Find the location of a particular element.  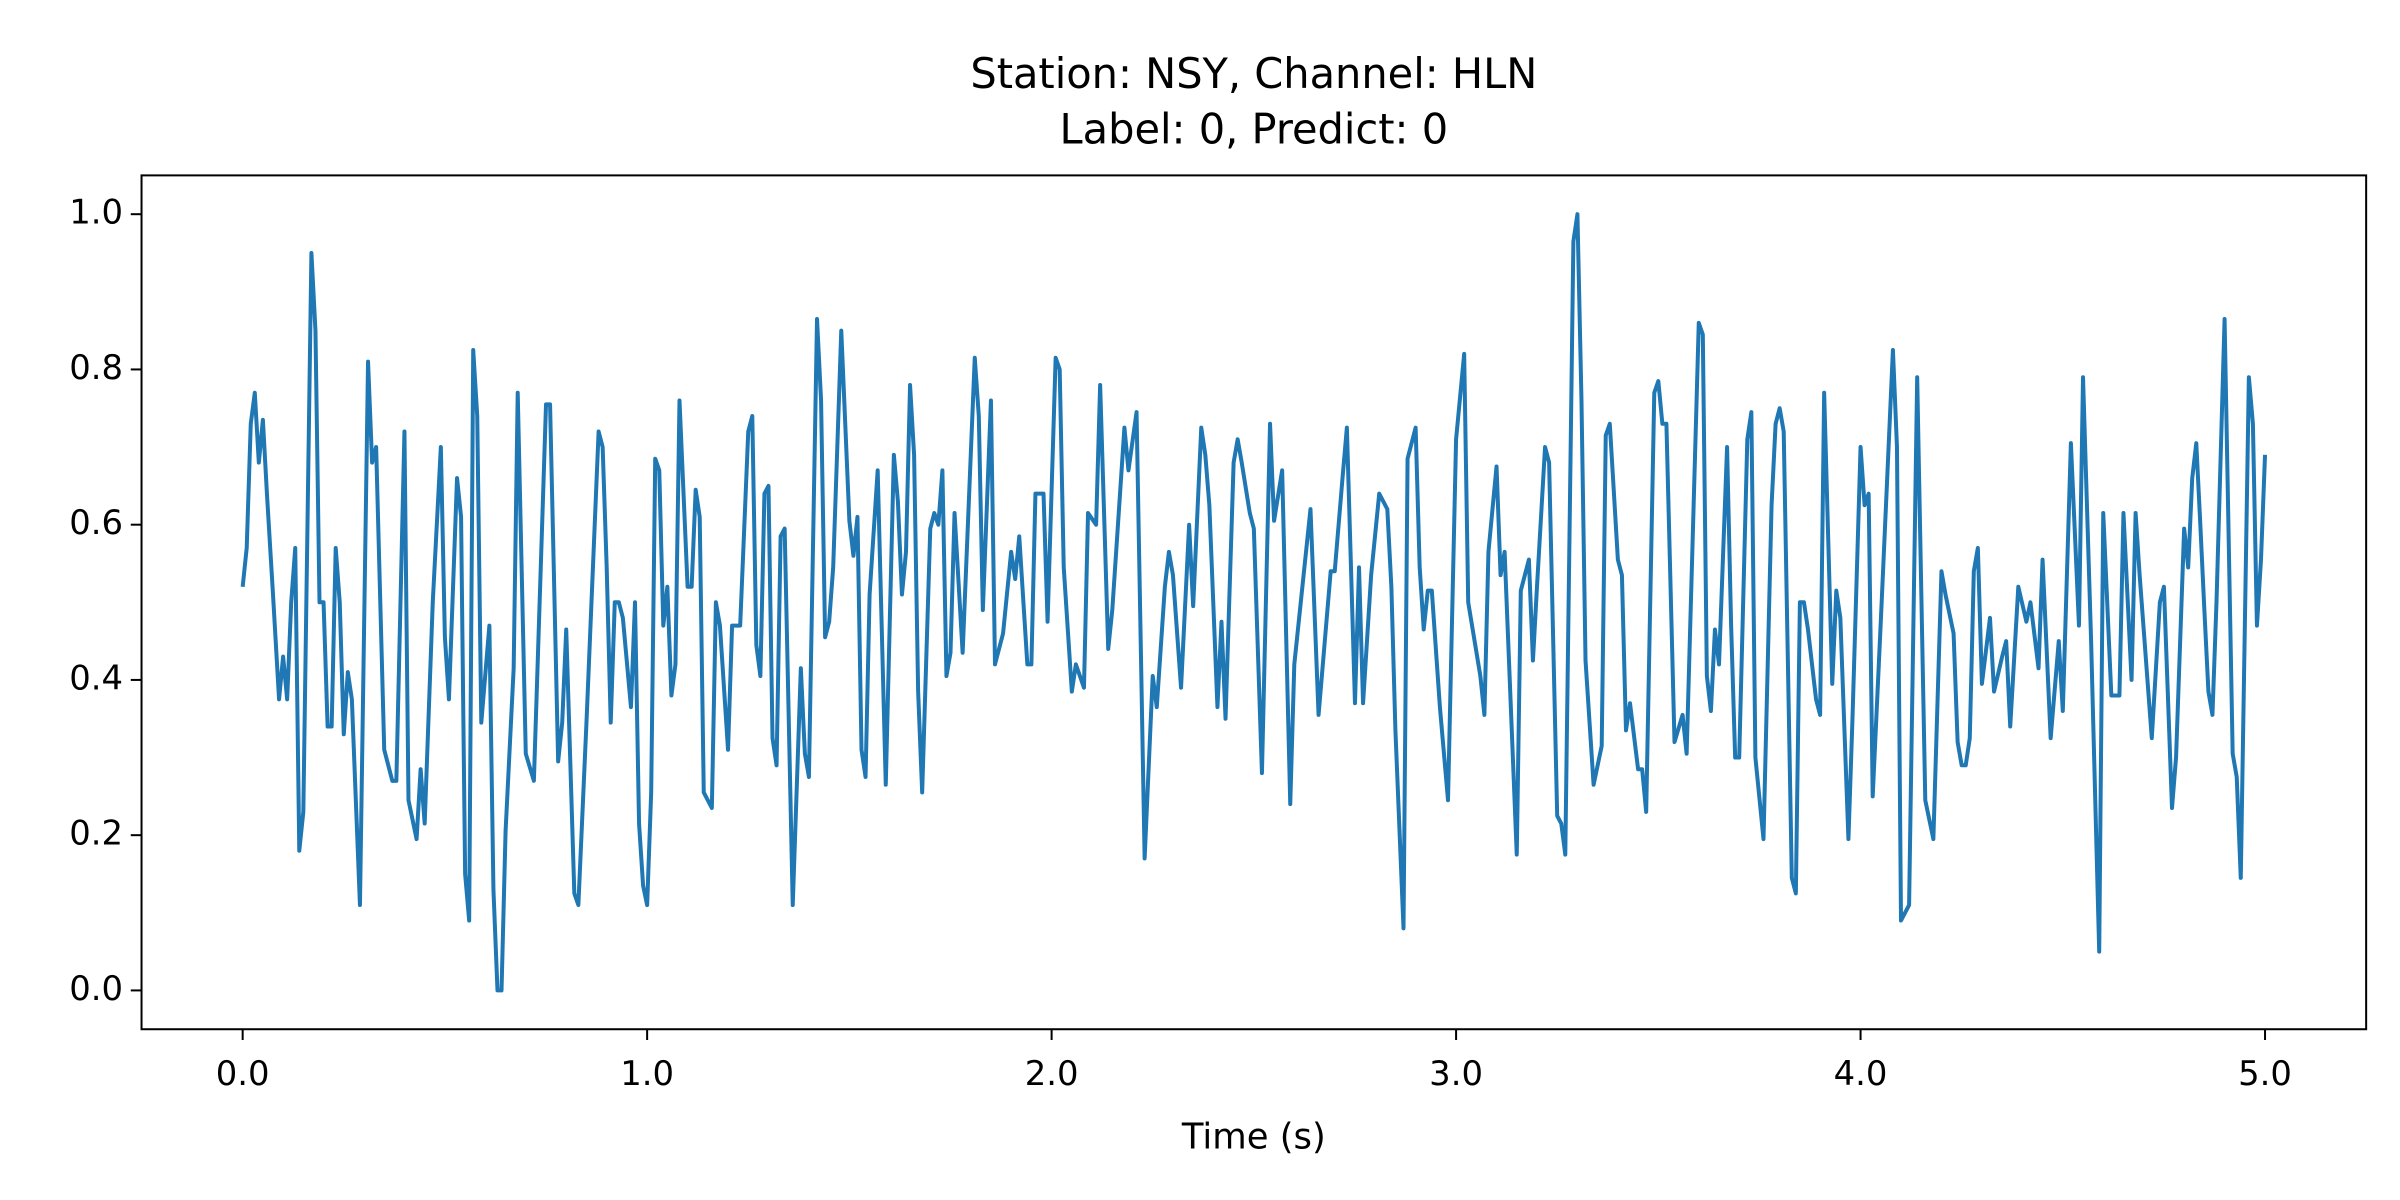

y-tick-label: 0.8 is located at coordinates (96, 367).